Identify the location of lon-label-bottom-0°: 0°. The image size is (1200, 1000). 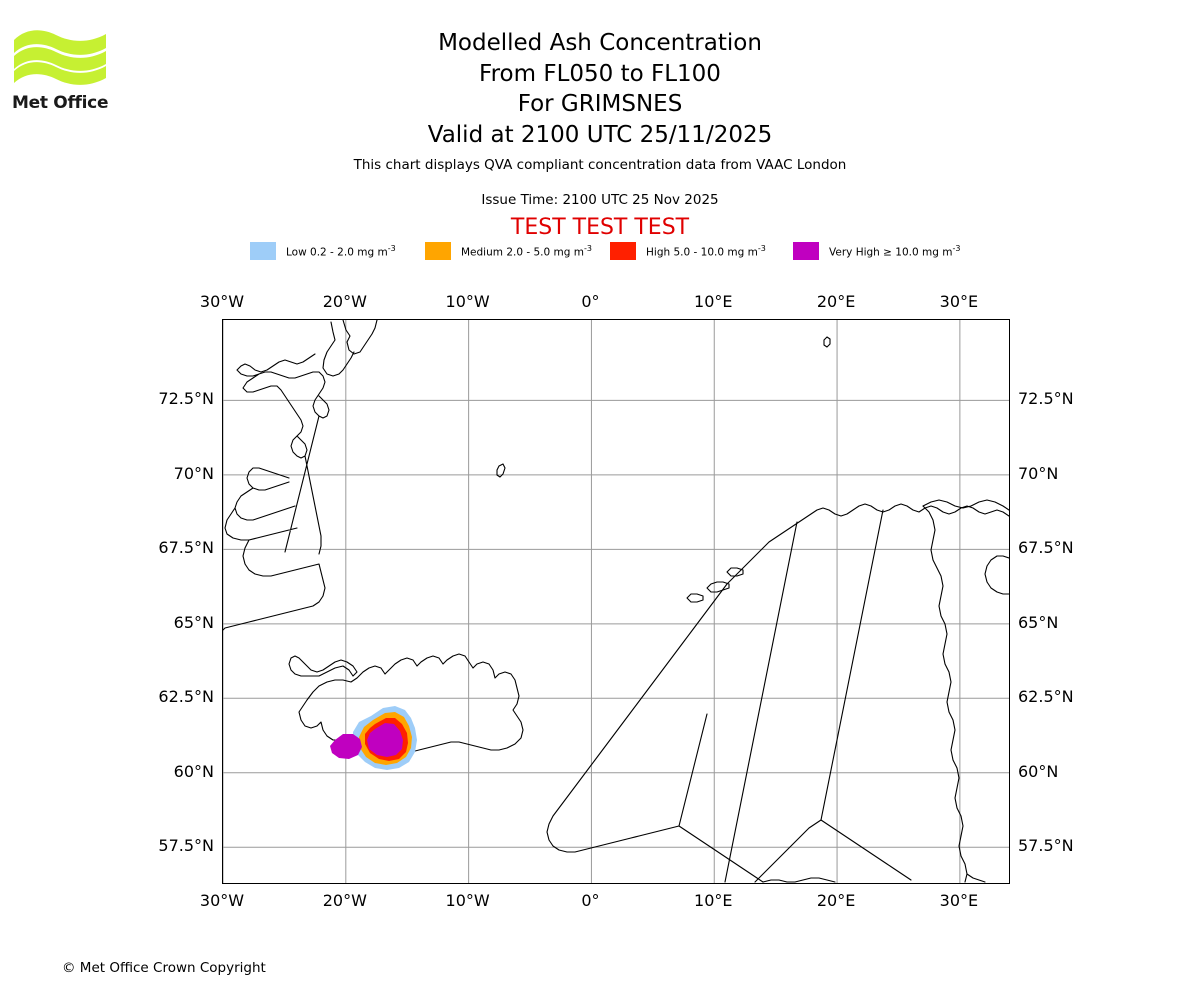
(590, 900).